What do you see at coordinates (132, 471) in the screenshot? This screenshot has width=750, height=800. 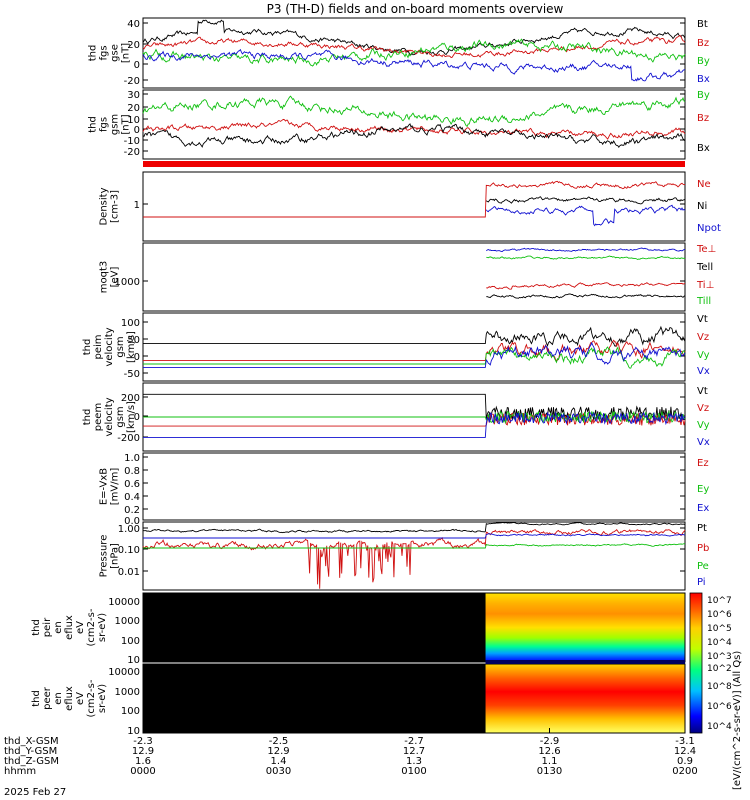 I see `panel-6-ticklabel-1: 0.8` at bounding box center [132, 471].